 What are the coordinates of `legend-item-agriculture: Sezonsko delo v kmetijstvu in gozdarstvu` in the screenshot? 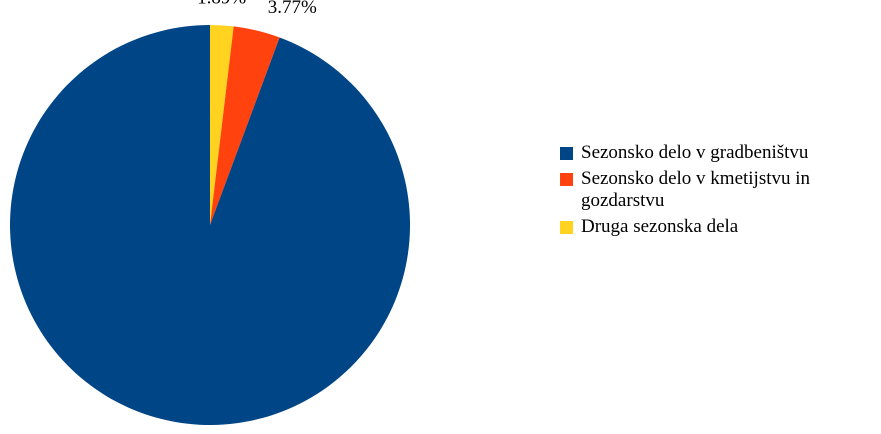 It's located at (717, 190).